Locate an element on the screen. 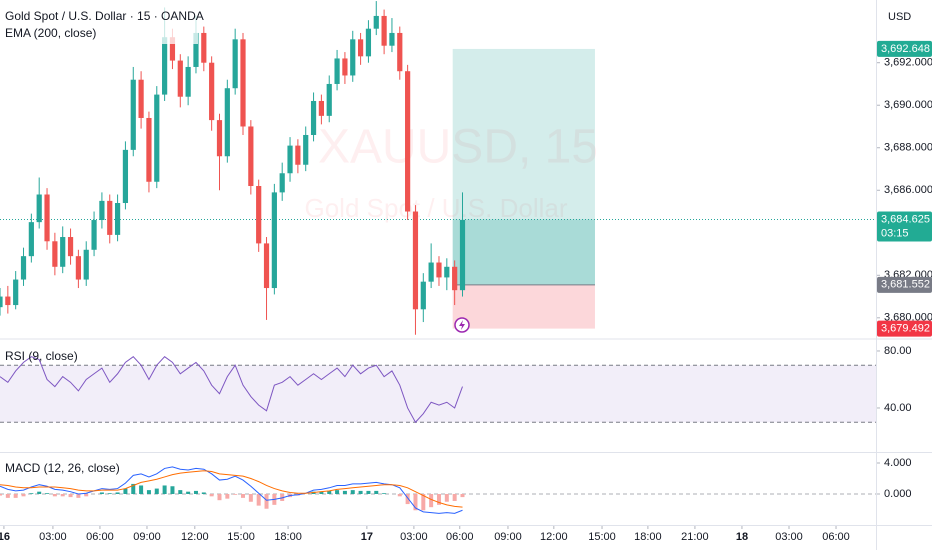 This screenshot has height=550, width=932. macd-tick-label: 4.000 is located at coordinates (898, 463).